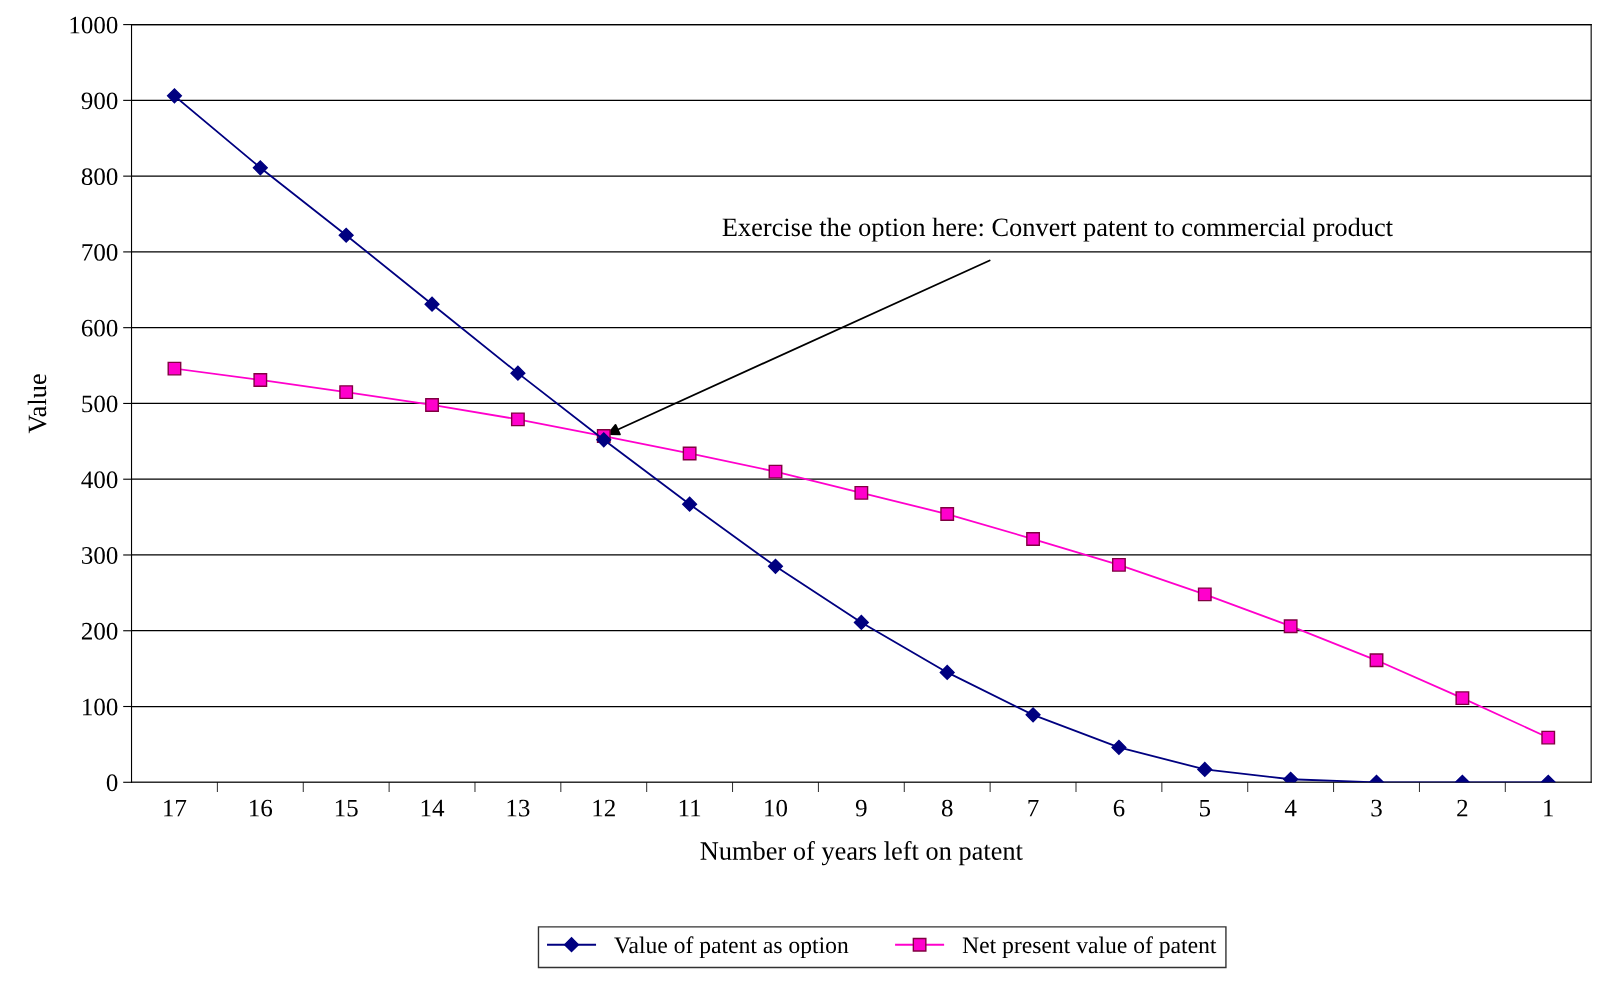 The width and height of the screenshot is (1604, 984). What do you see at coordinates (861, 808) in the screenshot?
I see `x-tick-label: 9` at bounding box center [861, 808].